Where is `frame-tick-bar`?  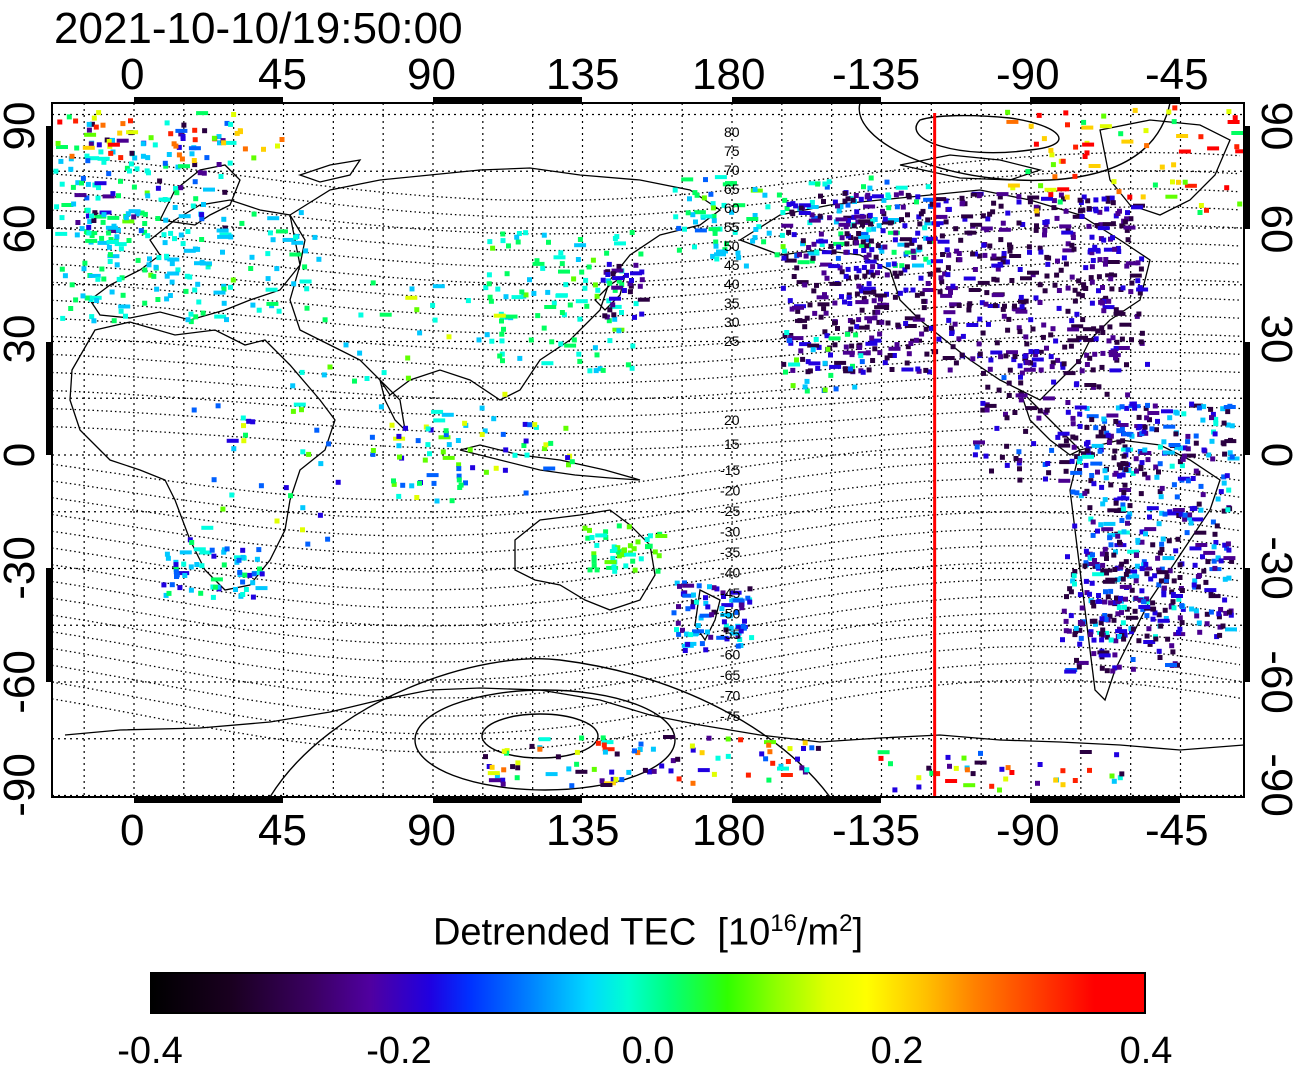 frame-tick-bar is located at coordinates (49, 177).